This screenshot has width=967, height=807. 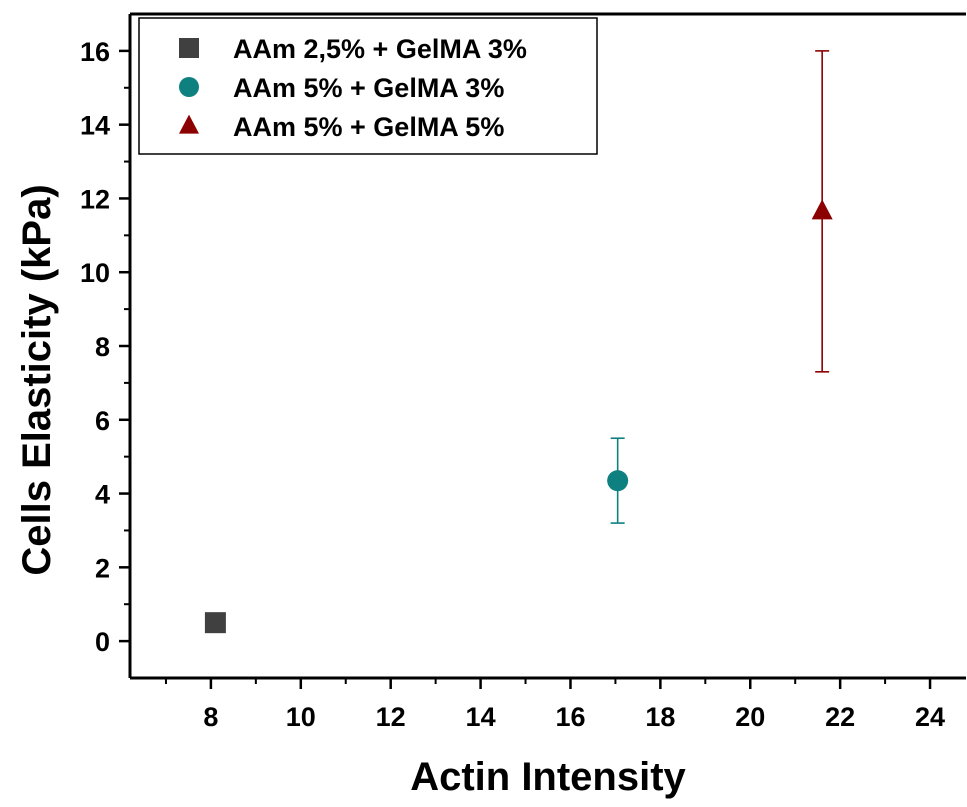 I want to click on y-tick-label: 16, so click(x=95, y=52).